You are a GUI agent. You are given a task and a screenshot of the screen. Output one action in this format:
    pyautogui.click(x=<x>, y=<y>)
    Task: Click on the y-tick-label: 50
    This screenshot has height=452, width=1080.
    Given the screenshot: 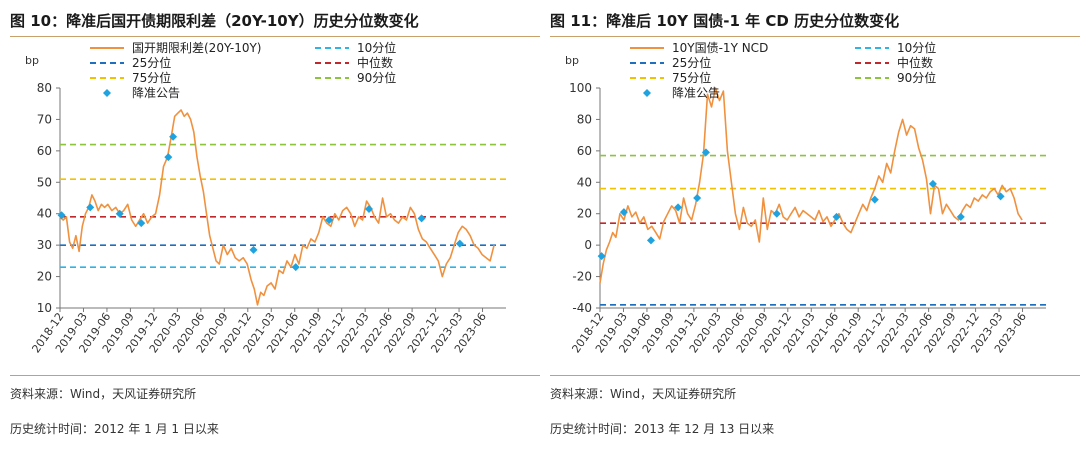 What is the action you would take?
    pyautogui.click(x=44, y=182)
    